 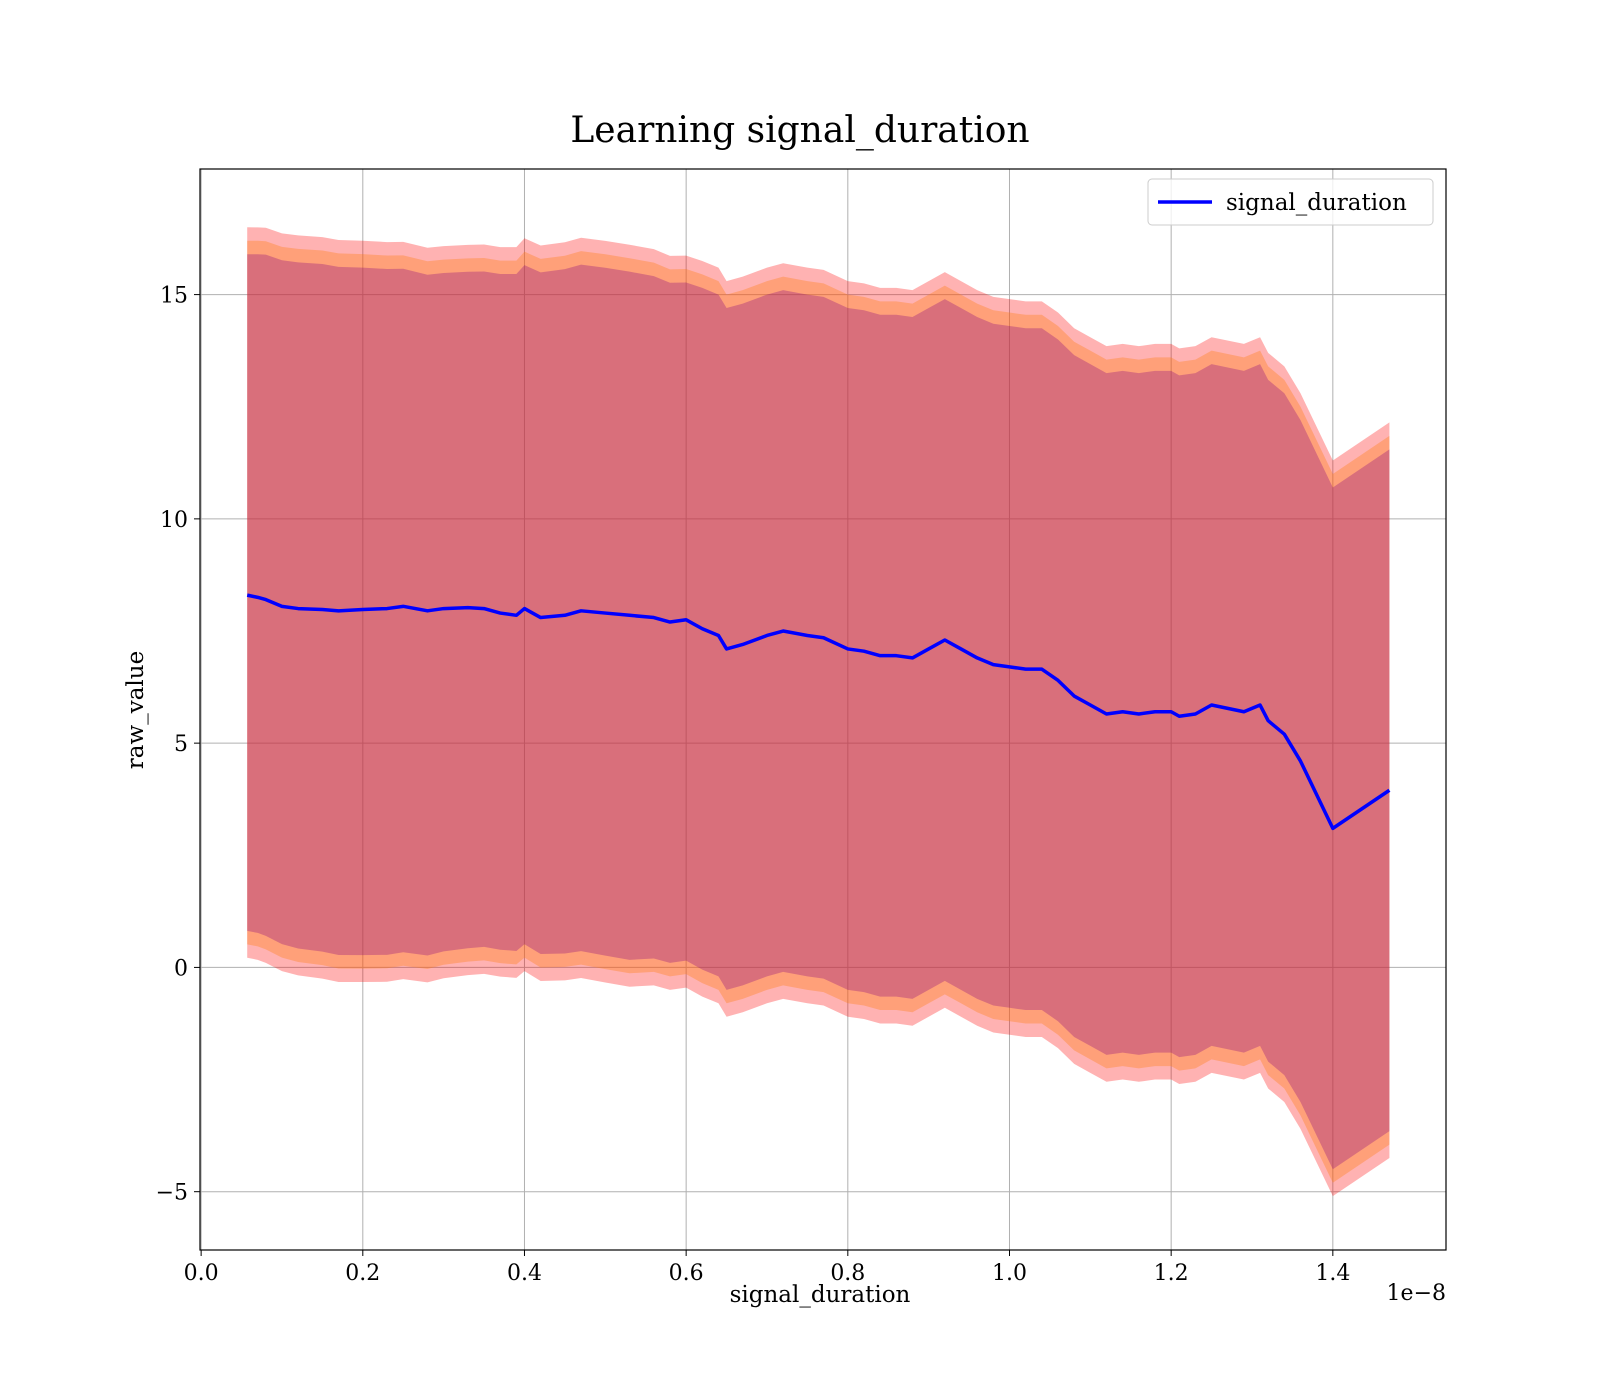 I want to click on x-tick-label: 0.6, so click(x=686, y=1273).